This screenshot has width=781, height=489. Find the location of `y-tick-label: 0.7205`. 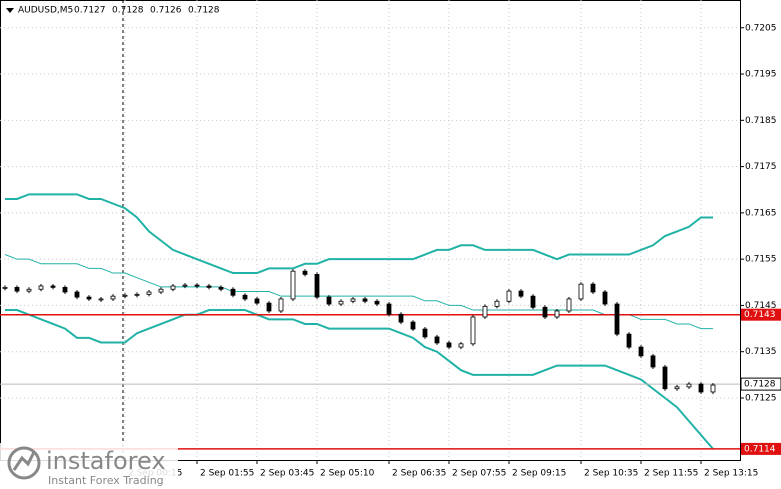

y-tick-label: 0.7205 is located at coordinates (761, 28).